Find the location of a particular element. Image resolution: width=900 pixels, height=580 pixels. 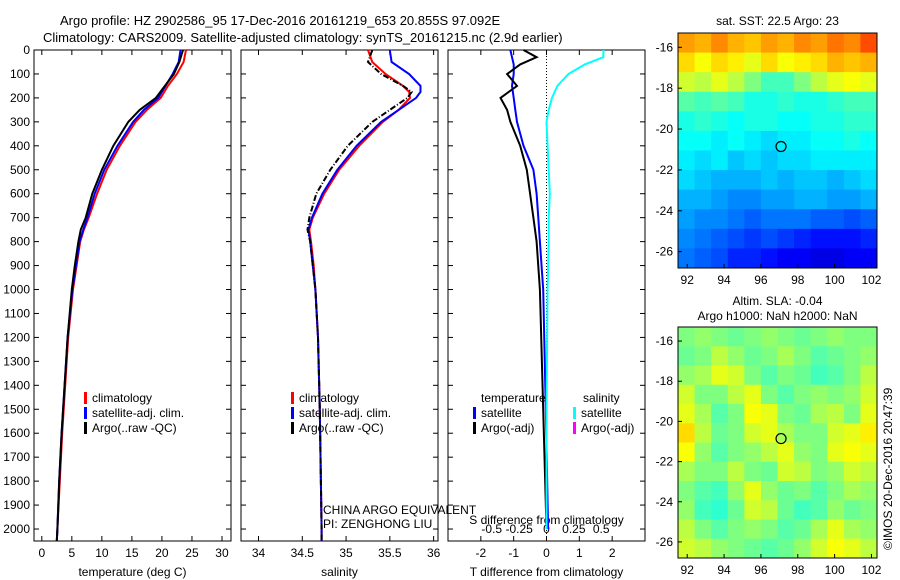

series-line-satellite-adj-clim- is located at coordinates (364, 295).